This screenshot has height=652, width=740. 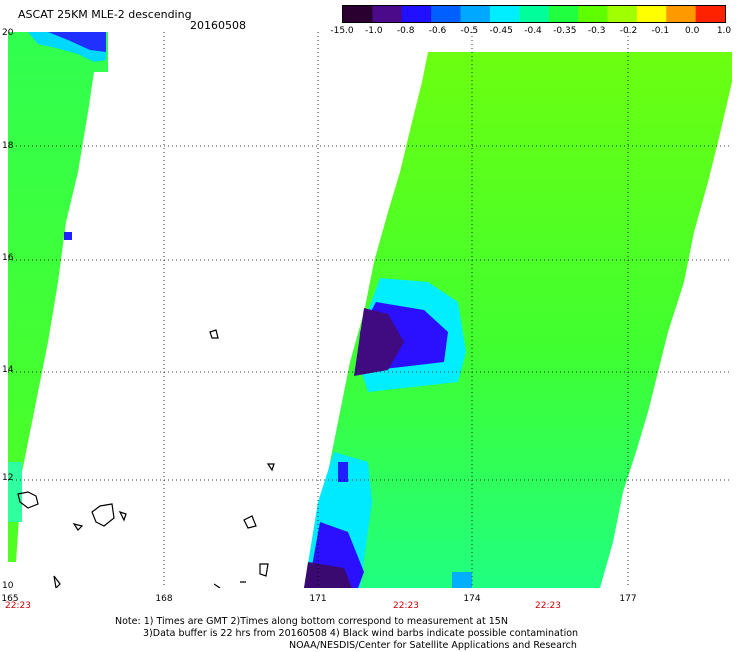 What do you see at coordinates (724, 31) in the screenshot?
I see `colorbar-tick-label: 1.0` at bounding box center [724, 31].